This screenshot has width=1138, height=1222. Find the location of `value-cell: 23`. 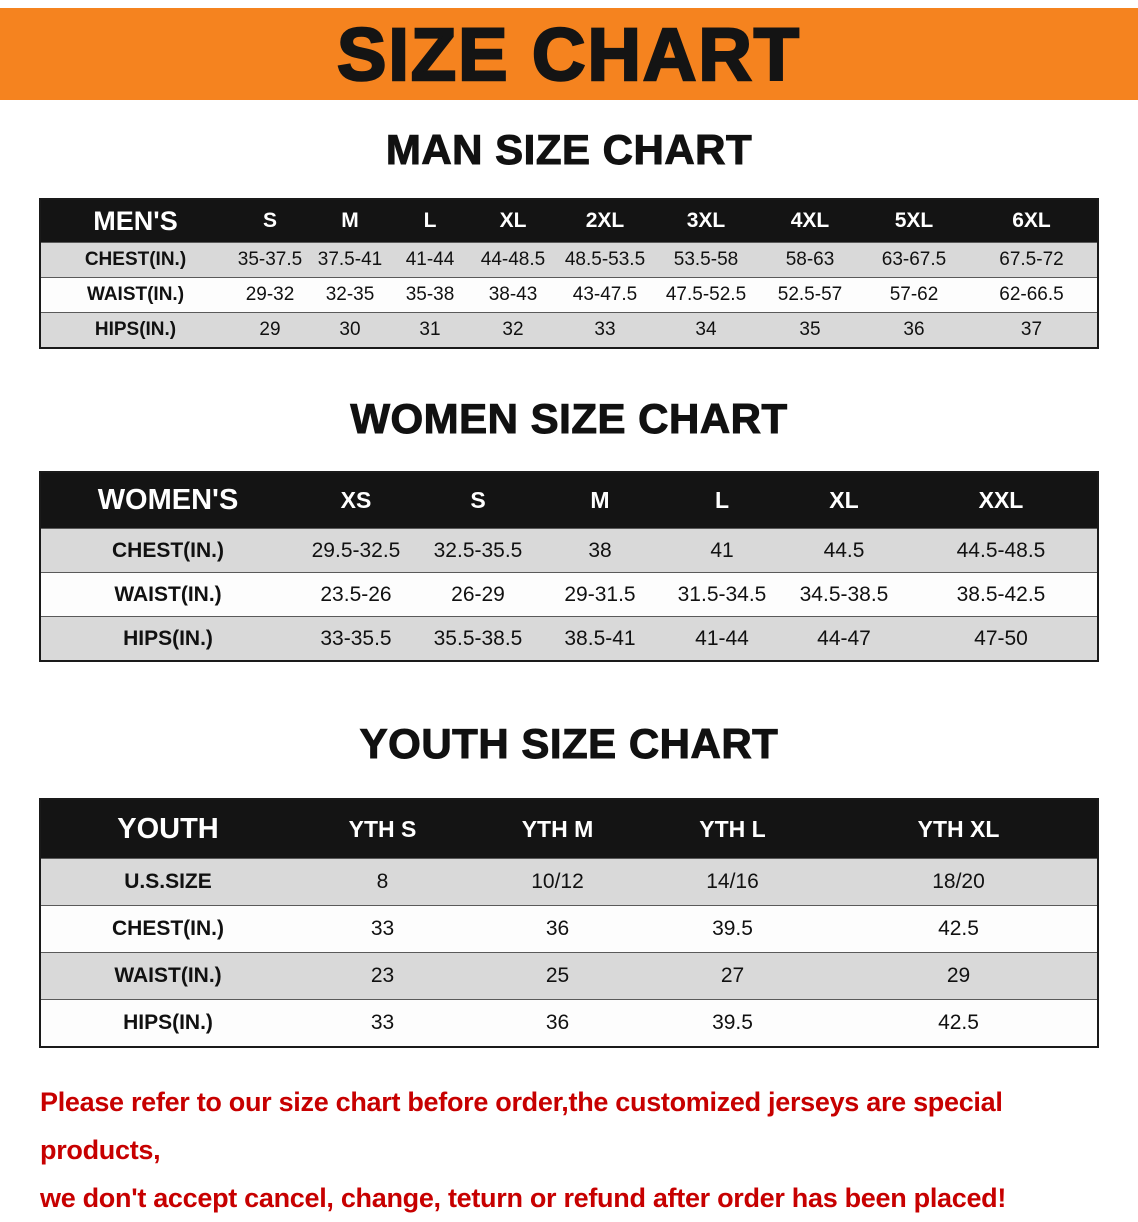

value-cell: 23 is located at coordinates (382, 976).